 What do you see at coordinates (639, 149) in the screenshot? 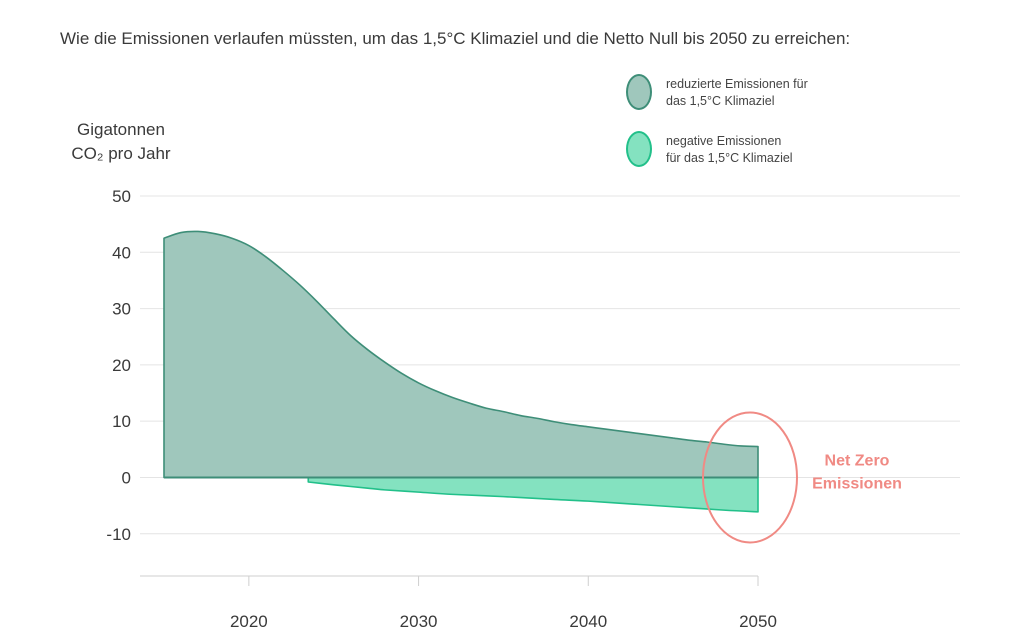
I see `legend-swatch-negative-icon` at bounding box center [639, 149].